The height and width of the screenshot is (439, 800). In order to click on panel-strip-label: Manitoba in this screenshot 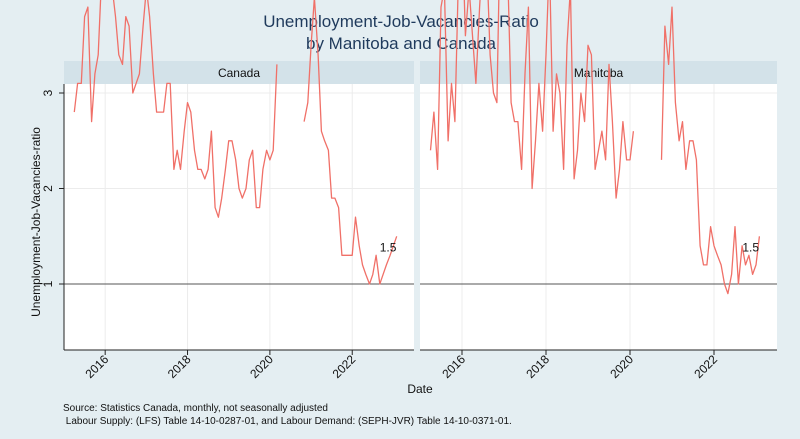, I will do `click(599, 73)`.